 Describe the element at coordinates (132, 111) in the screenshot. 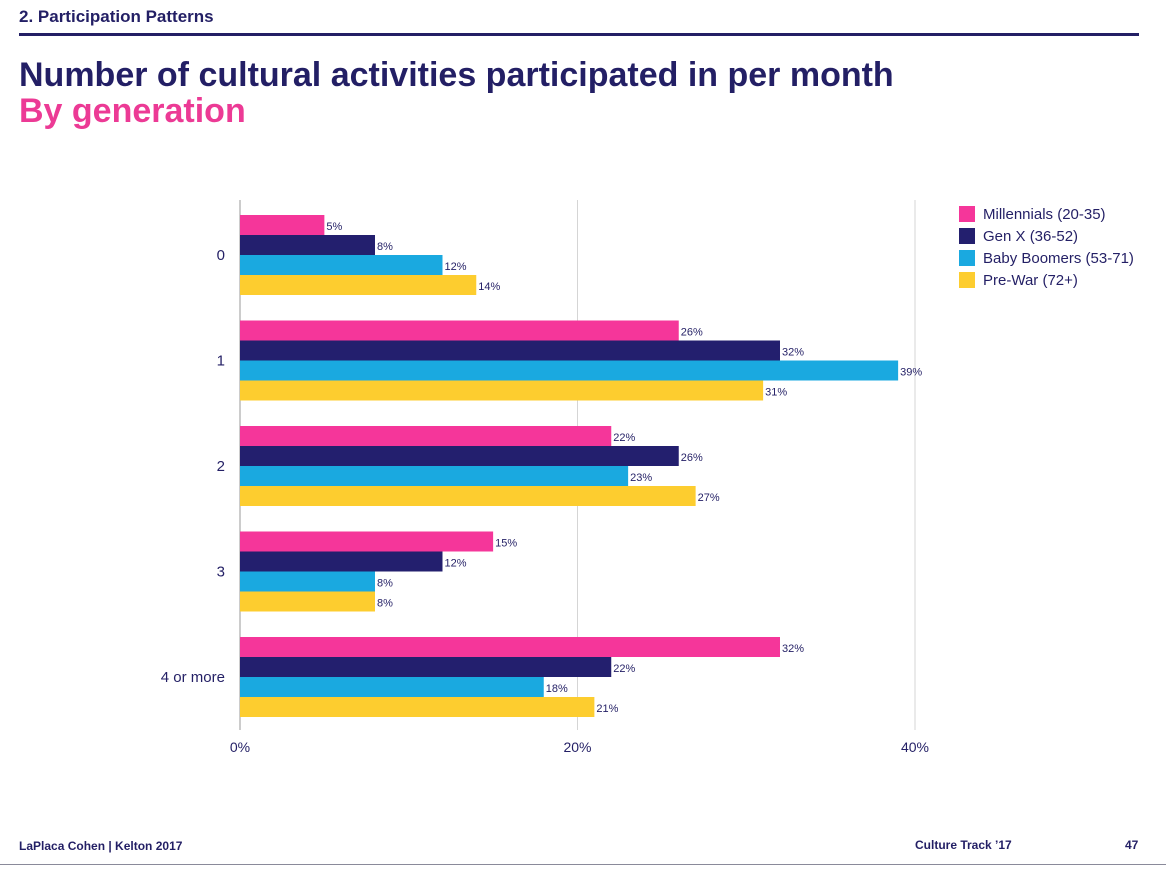

I see `page-subtitle: By generation` at that location.